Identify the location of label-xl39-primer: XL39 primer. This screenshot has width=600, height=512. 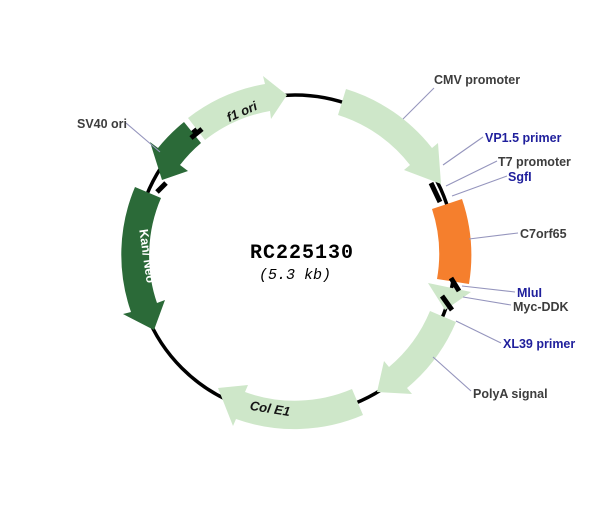
(539, 344).